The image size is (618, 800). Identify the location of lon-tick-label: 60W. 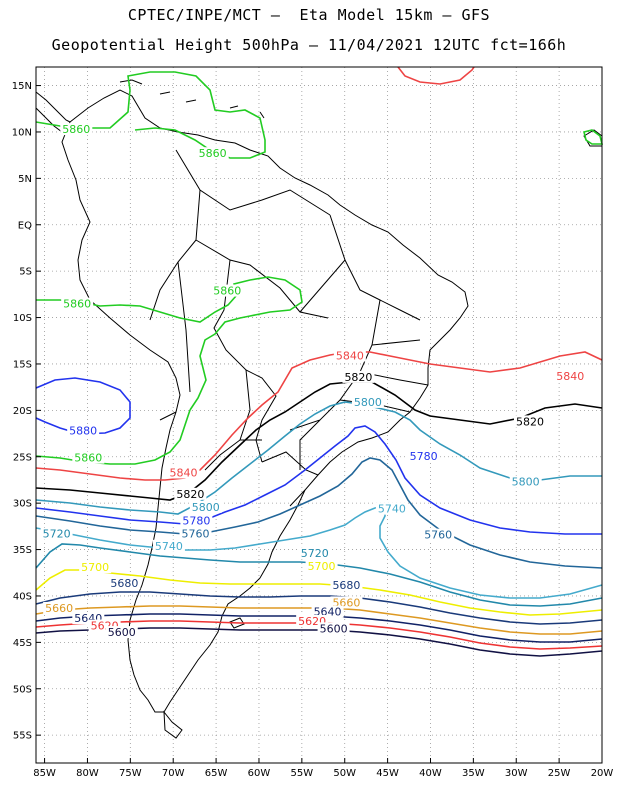
(259, 773).